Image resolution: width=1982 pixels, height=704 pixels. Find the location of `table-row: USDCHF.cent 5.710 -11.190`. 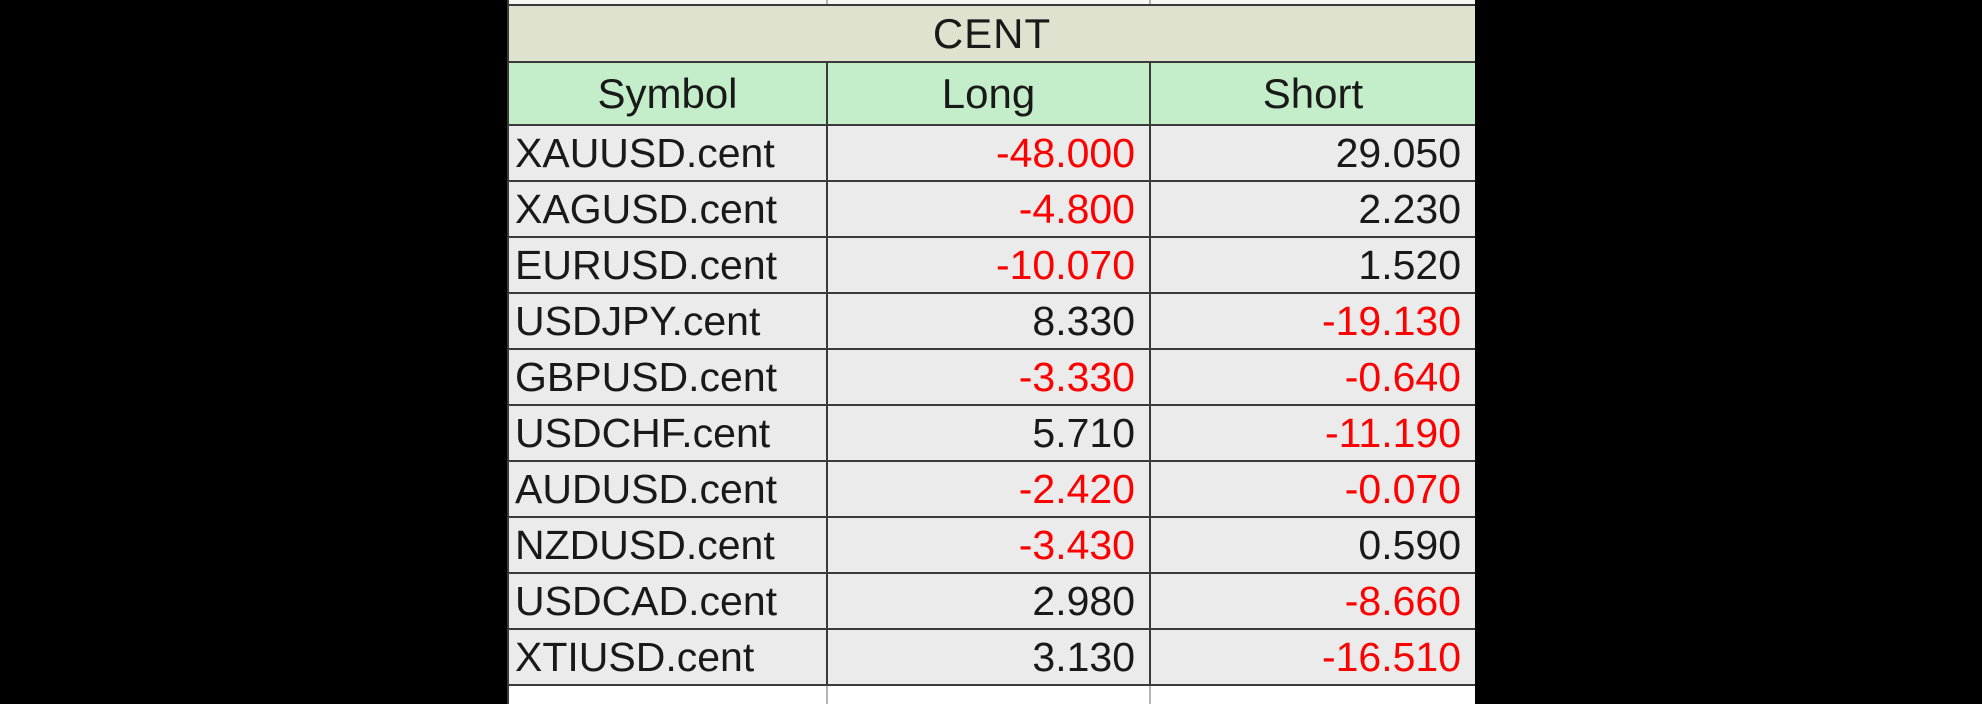

table-row: USDCHF.cent 5.710 -11.190 is located at coordinates (991, 433).